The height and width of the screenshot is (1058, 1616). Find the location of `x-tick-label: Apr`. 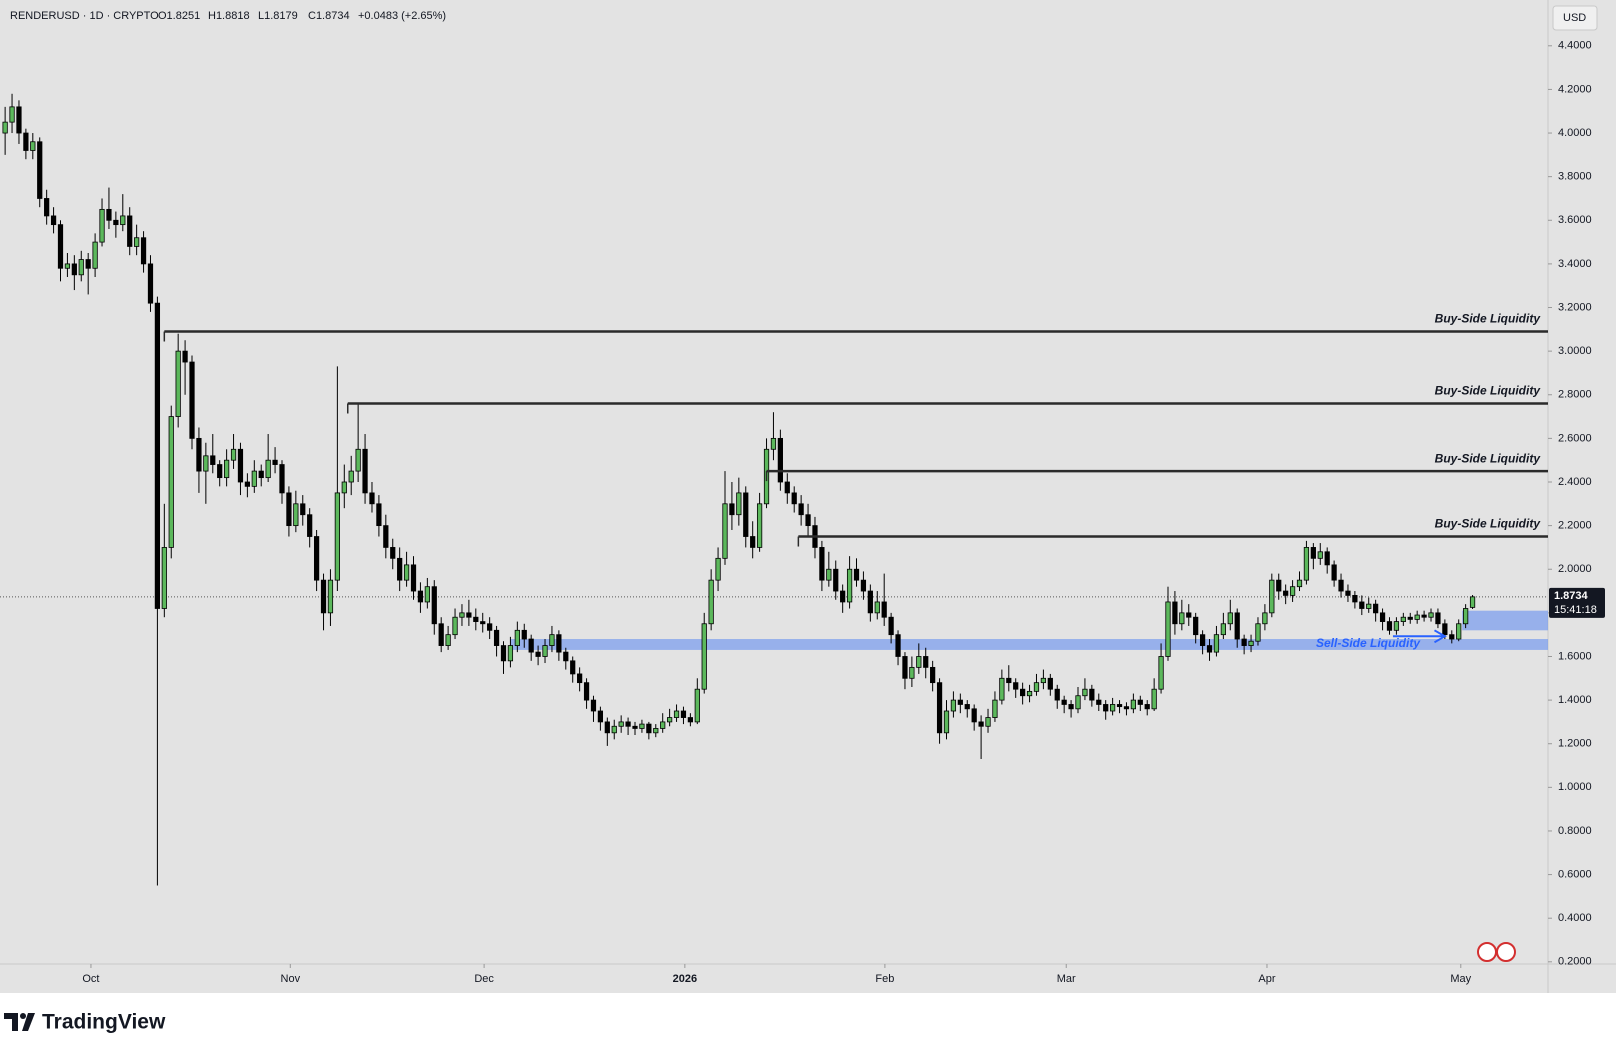

x-tick-label: Apr is located at coordinates (1266, 979).